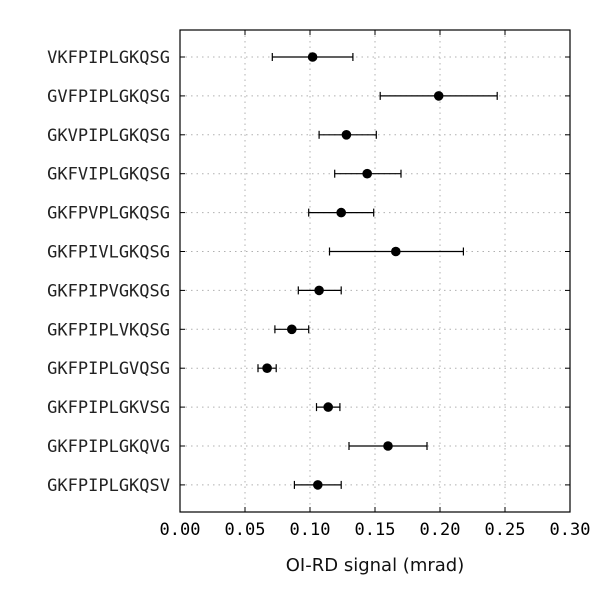 The image size is (600, 592). What do you see at coordinates (108, 214) in the screenshot?
I see `category-label: GKFPVPLGKQSG` at bounding box center [108, 214].